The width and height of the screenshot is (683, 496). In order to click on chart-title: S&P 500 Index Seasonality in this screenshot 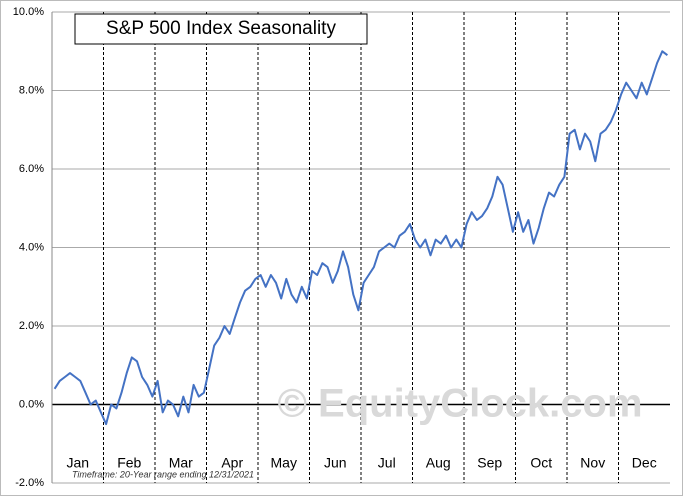, I will do `click(221, 28)`.